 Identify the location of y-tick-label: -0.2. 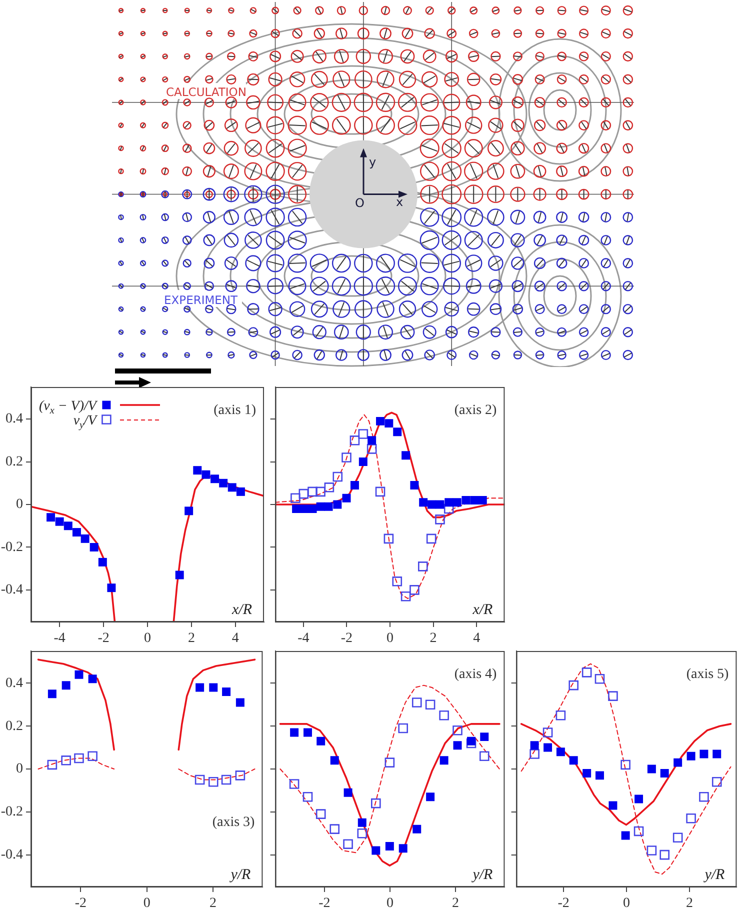
(11, 547).